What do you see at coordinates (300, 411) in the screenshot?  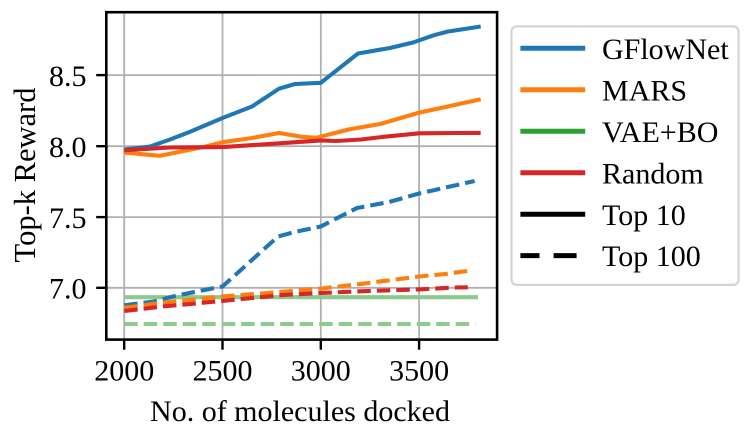 I see `svg-text: No. of molecules docked` at bounding box center [300, 411].